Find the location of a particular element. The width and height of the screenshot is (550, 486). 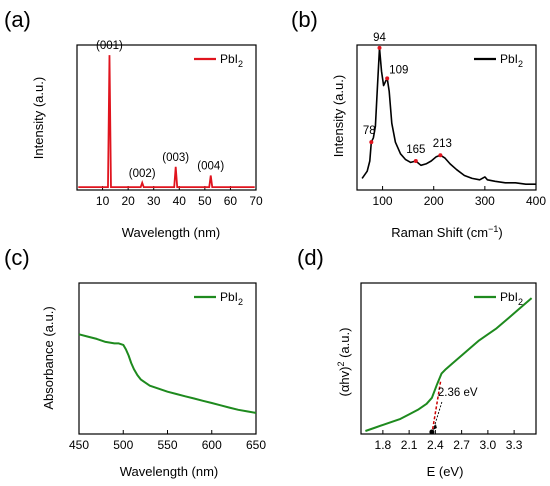

x-tick-label: 650 is located at coordinates (256, 445).